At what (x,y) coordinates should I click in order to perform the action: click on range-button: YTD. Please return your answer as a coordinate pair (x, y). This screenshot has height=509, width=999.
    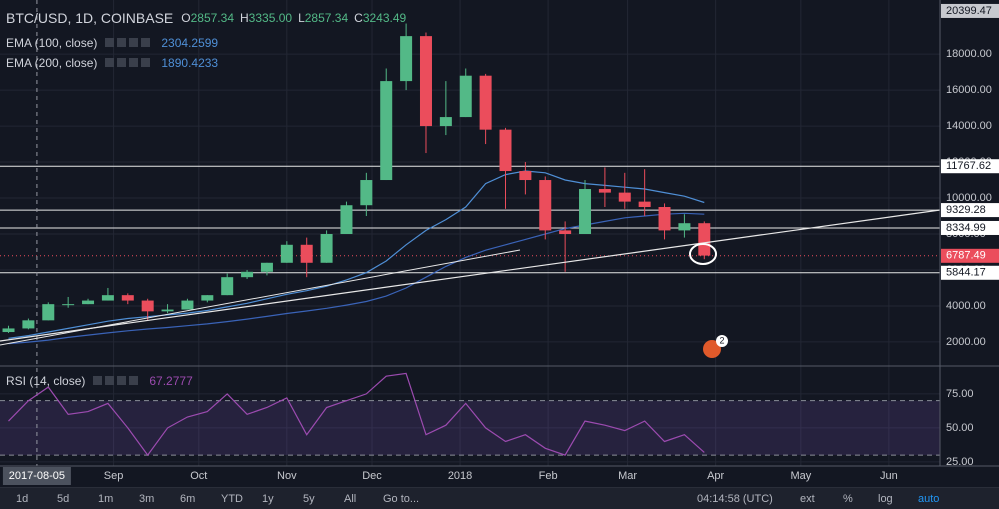
    Looking at the image, I should click on (232, 499).